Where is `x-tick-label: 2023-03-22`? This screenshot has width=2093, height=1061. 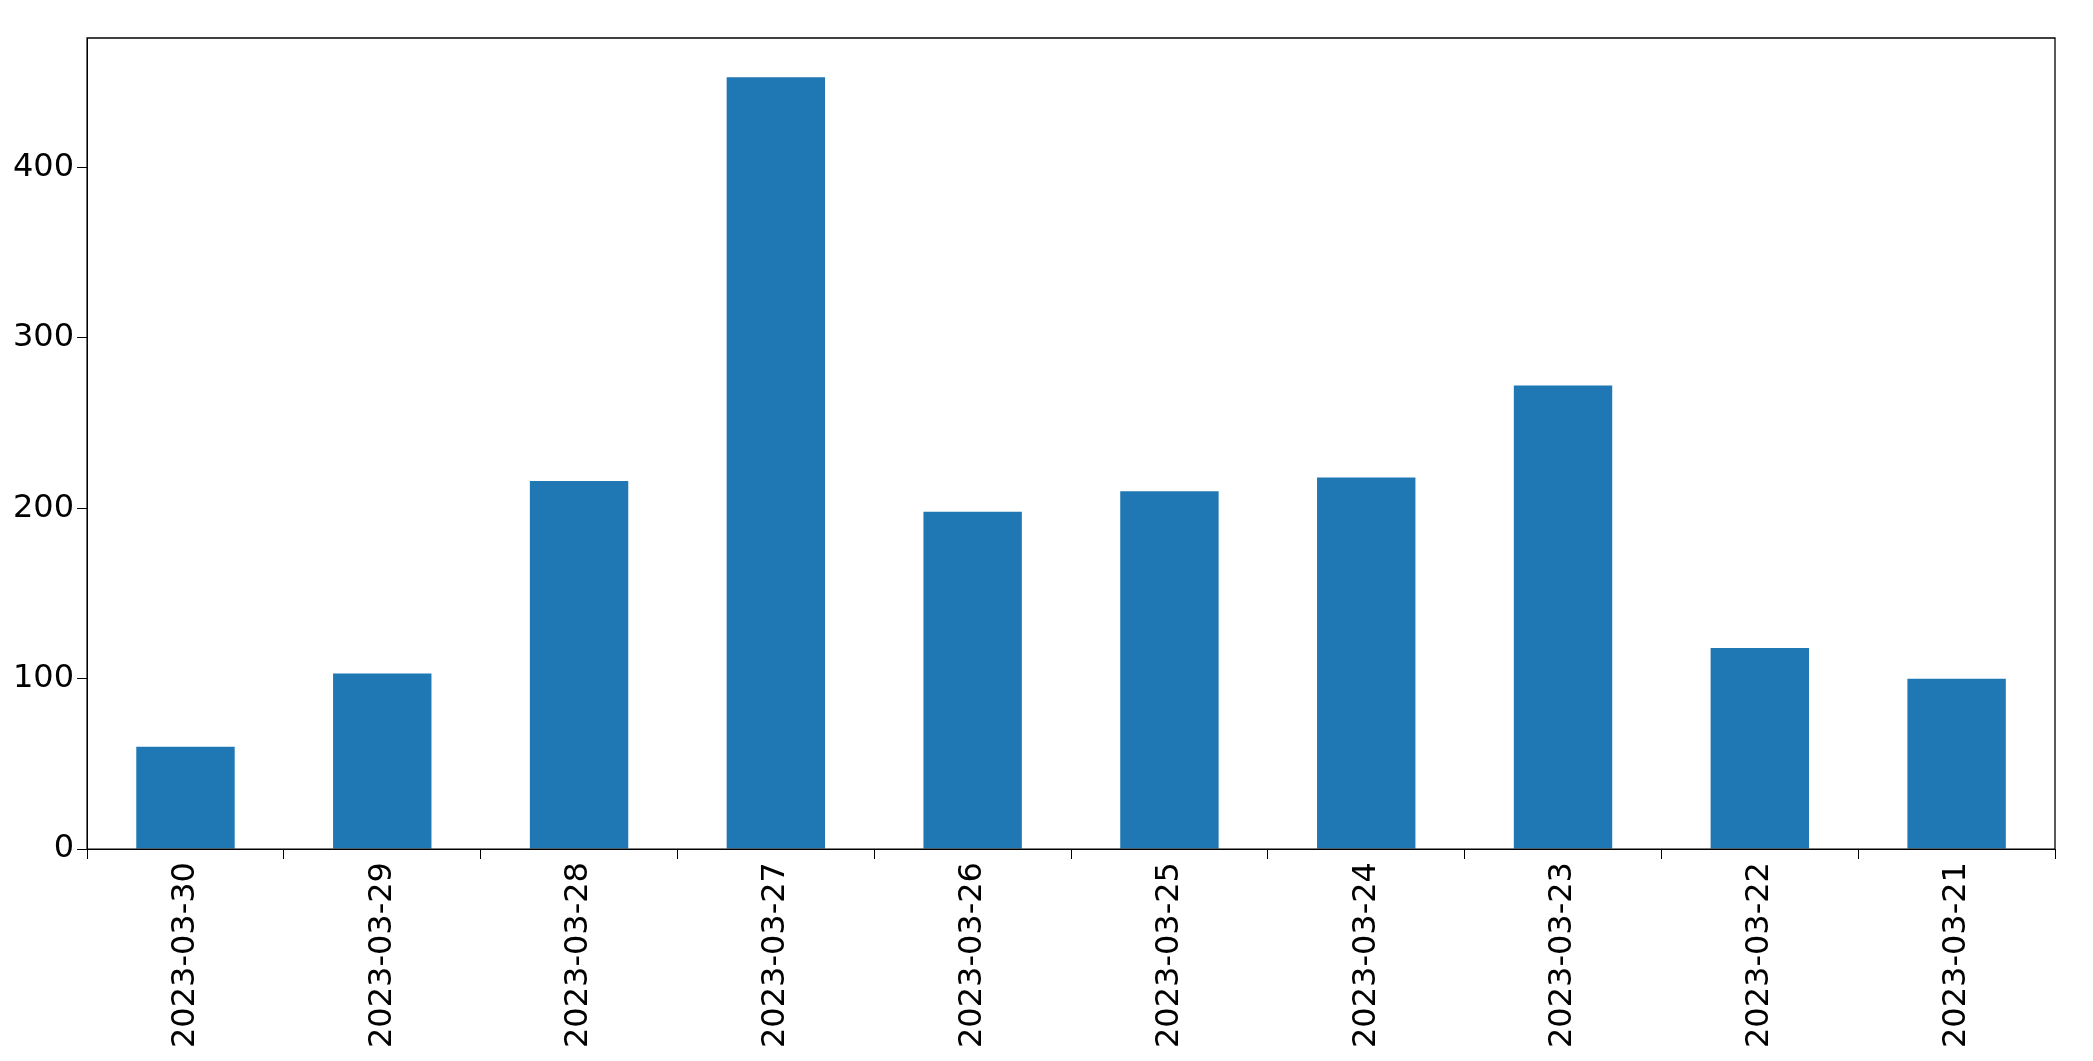
x-tick-label: 2023-03-22 is located at coordinates (1757, 955).